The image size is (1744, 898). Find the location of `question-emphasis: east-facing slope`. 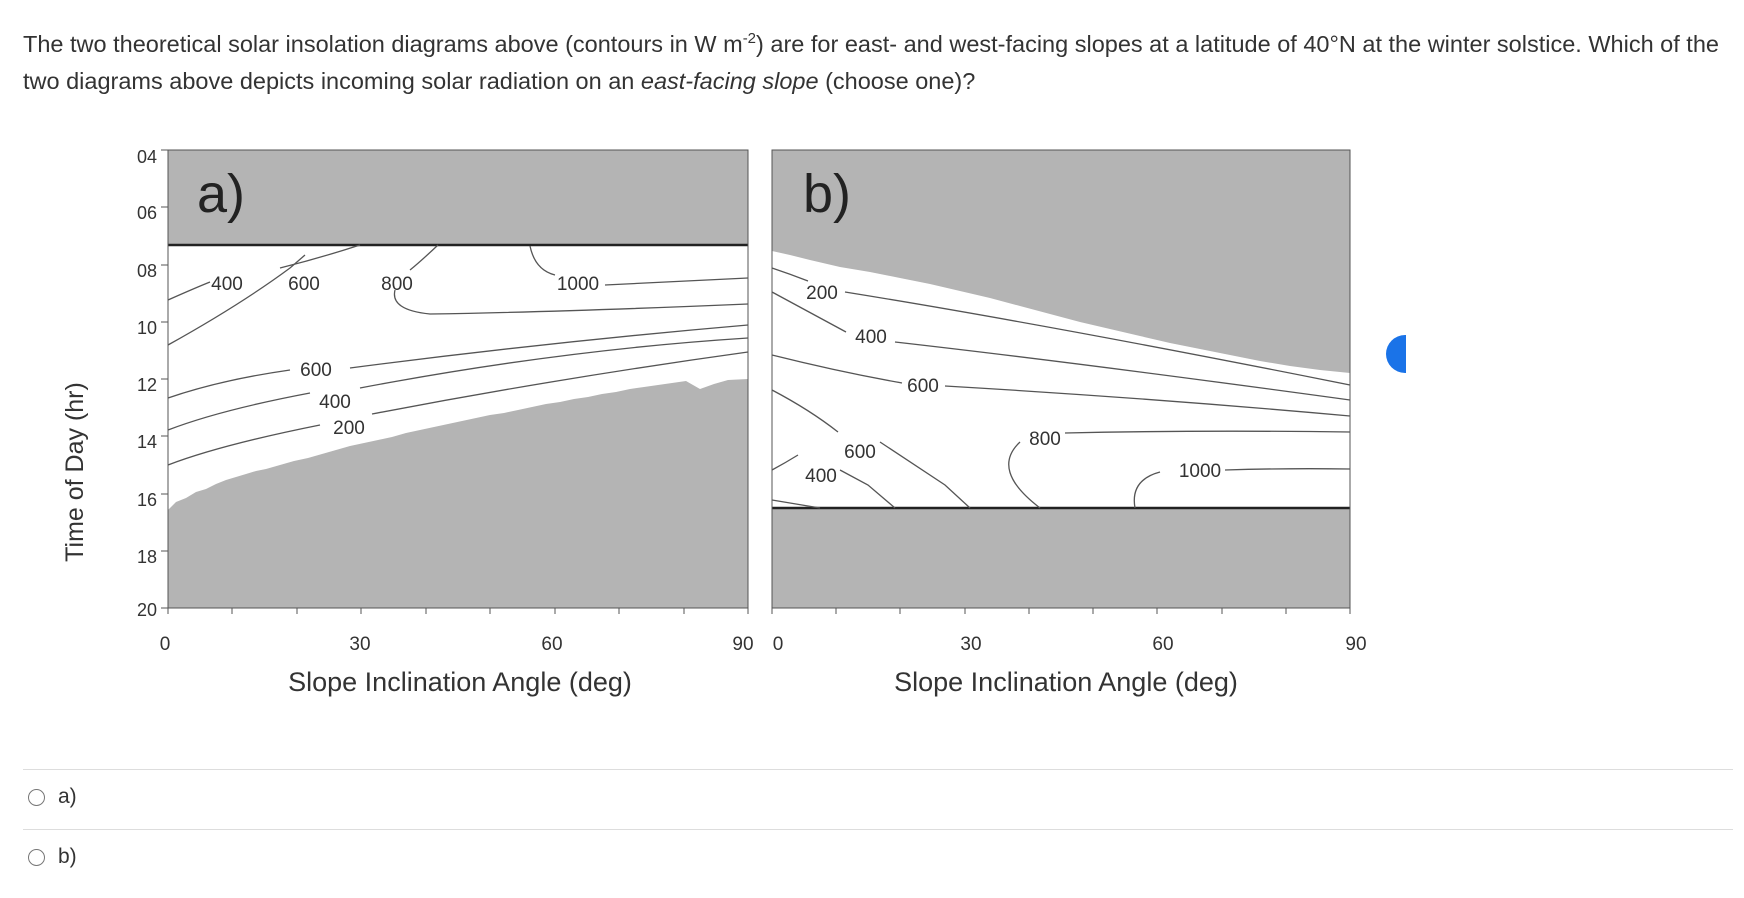

question-emphasis: east-facing slope is located at coordinates (729, 81).